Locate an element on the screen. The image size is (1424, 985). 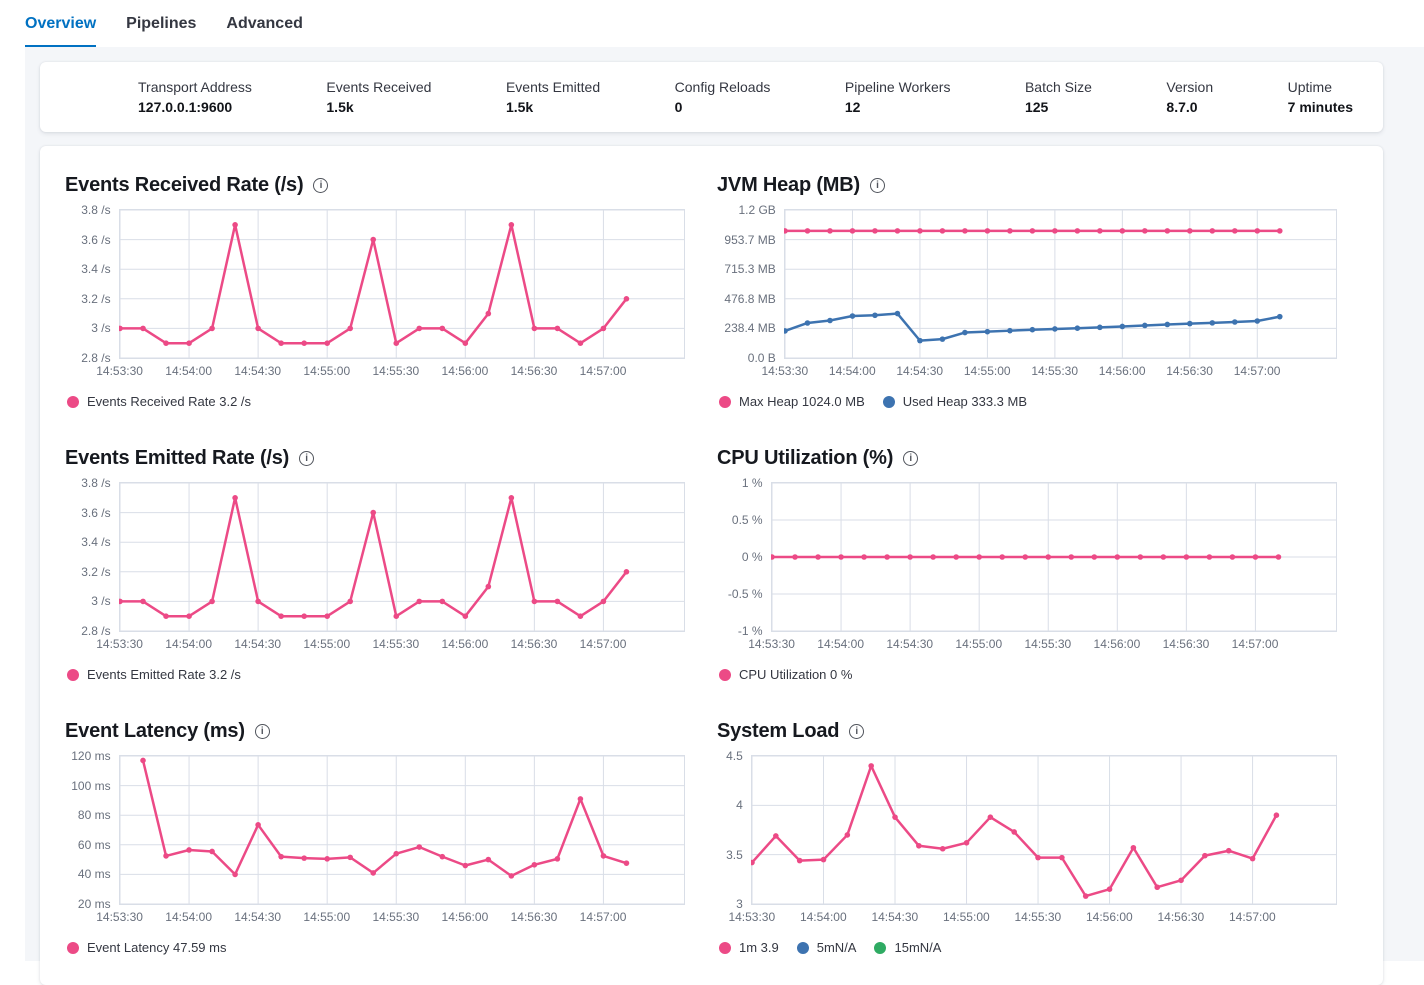
y-axis-labels: 1 % 0.5 % 0 % -0.5 % -1 % is located at coordinates (744, 557).